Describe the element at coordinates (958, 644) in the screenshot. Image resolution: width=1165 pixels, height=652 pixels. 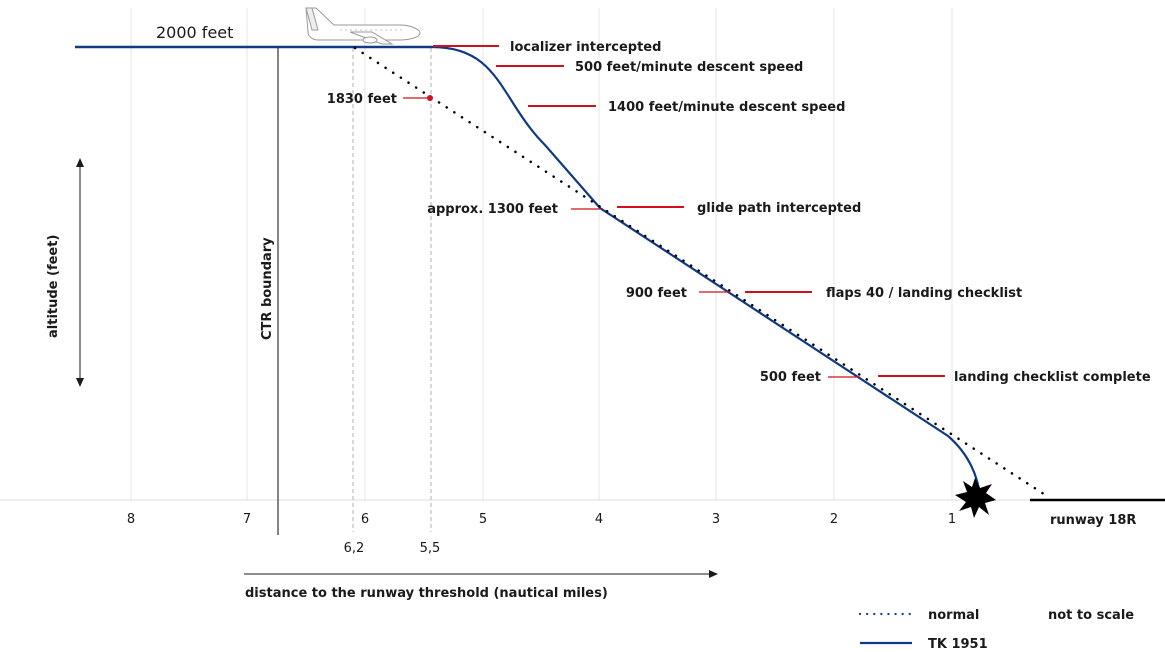
I see `legend-tk1951-label: TK 1951` at that location.